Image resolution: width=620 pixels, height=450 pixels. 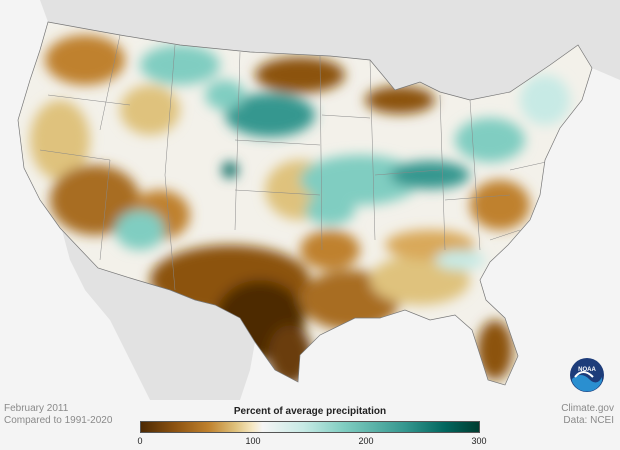 I want to click on period-label: February 2011, so click(x=36, y=408).